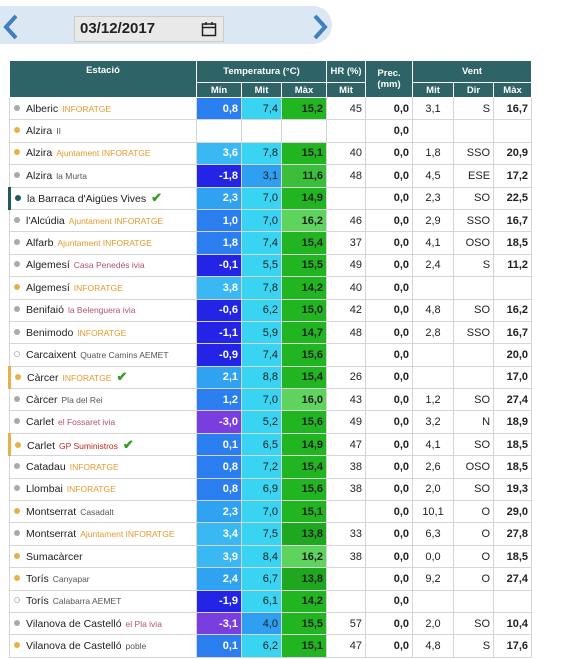  What do you see at coordinates (513, 534) in the screenshot?
I see `value-cell: 27,8` at bounding box center [513, 534].